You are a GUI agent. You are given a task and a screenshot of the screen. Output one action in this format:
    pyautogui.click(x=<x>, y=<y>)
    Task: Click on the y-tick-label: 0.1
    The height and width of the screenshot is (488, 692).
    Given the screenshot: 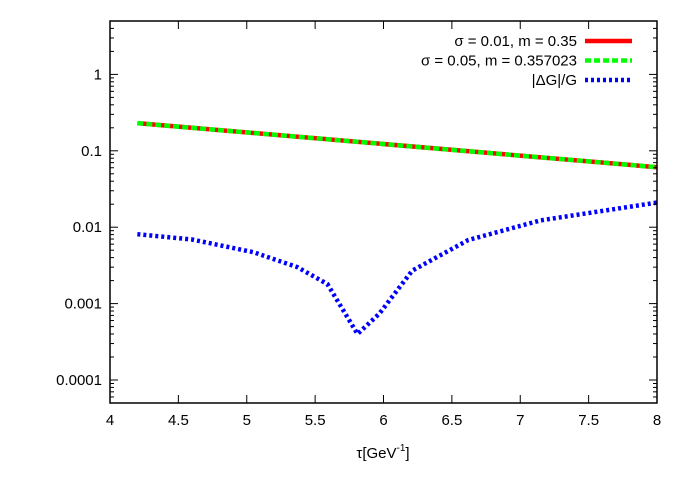 What is the action you would take?
    pyautogui.click(x=91, y=151)
    